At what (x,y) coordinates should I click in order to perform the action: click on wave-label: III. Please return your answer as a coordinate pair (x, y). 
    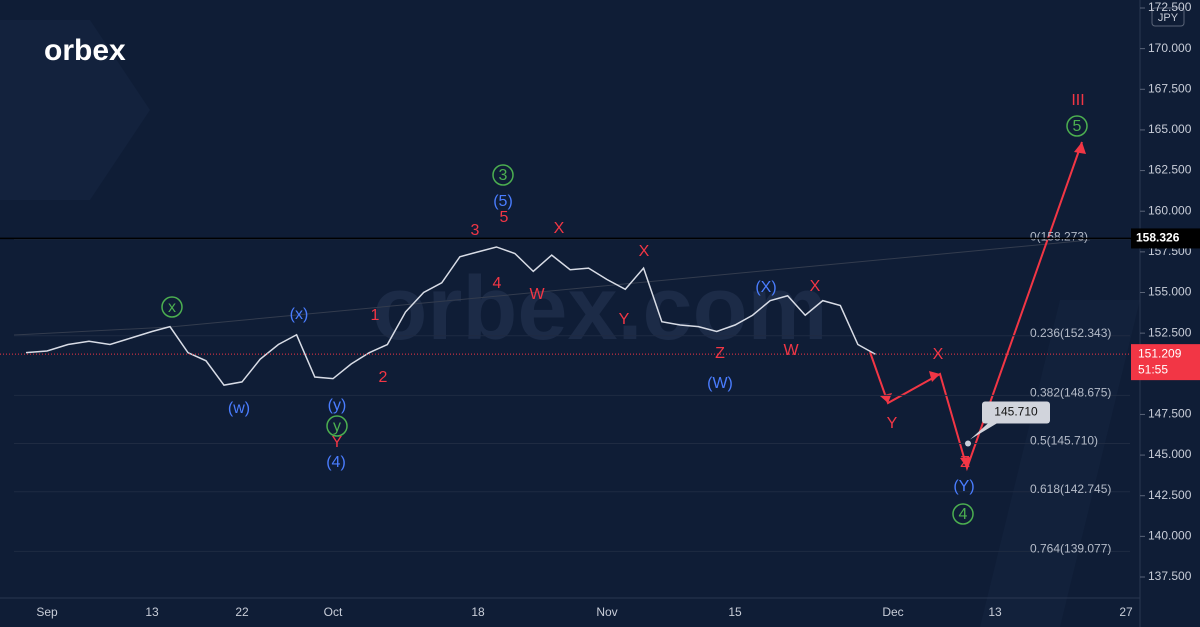
    Looking at the image, I should click on (1077, 100).